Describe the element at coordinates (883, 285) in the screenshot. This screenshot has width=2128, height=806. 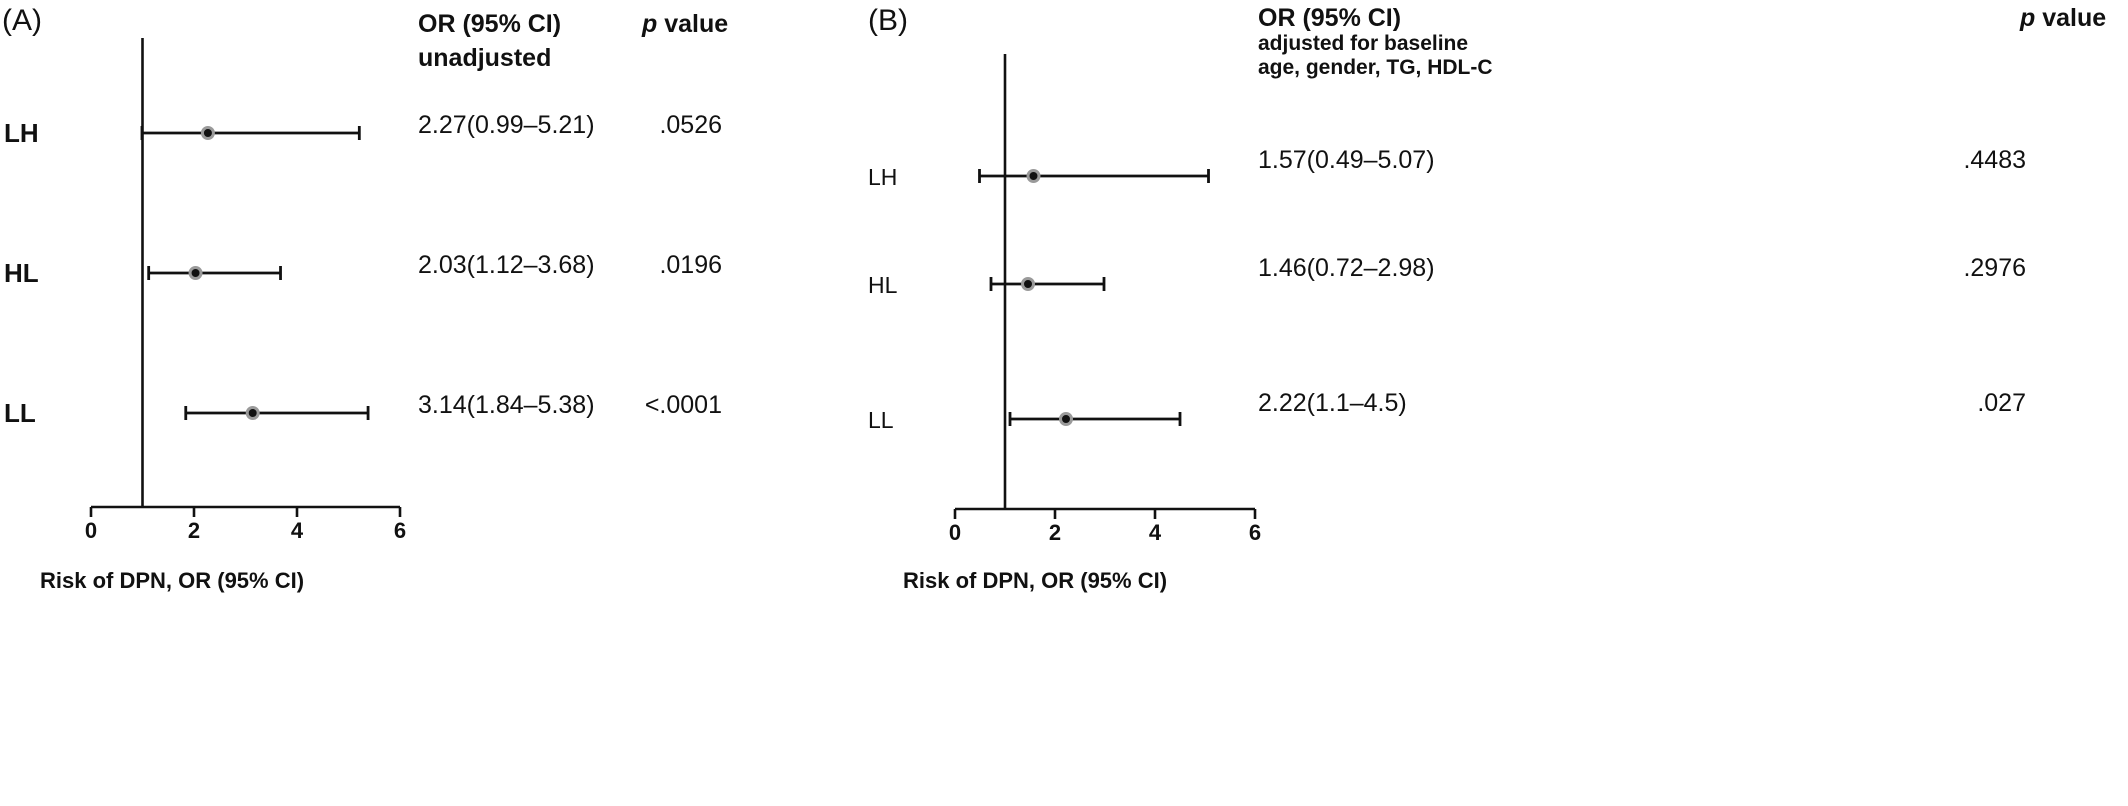
I see `panel-b-row-label: HL` at that location.